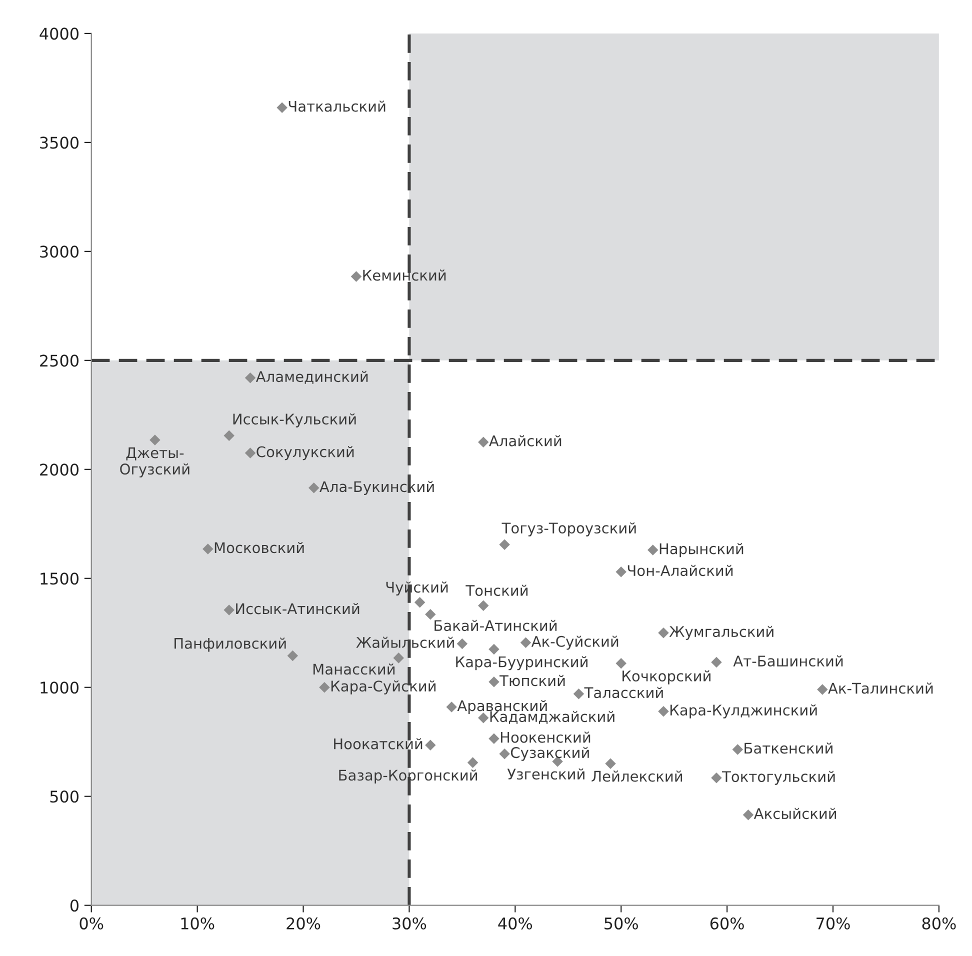 This screenshot has width=972, height=956. What do you see at coordinates (743, 711) in the screenshot?
I see `annotation: Кара-Кулджинский` at bounding box center [743, 711].